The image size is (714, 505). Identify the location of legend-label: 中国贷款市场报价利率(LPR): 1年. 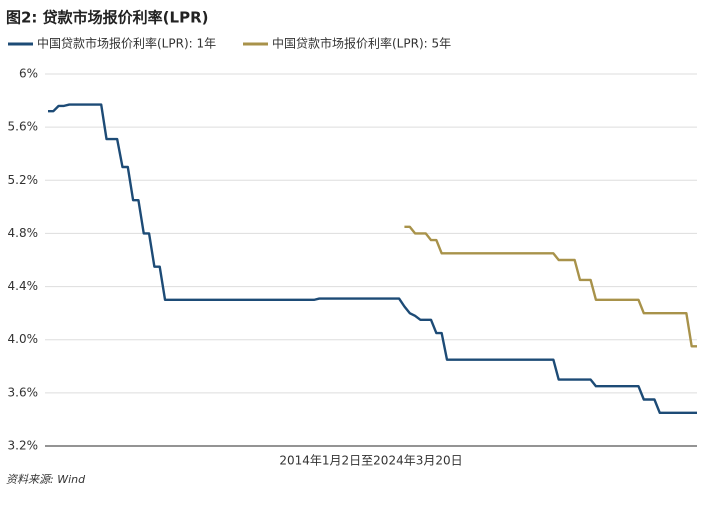
(126, 43).